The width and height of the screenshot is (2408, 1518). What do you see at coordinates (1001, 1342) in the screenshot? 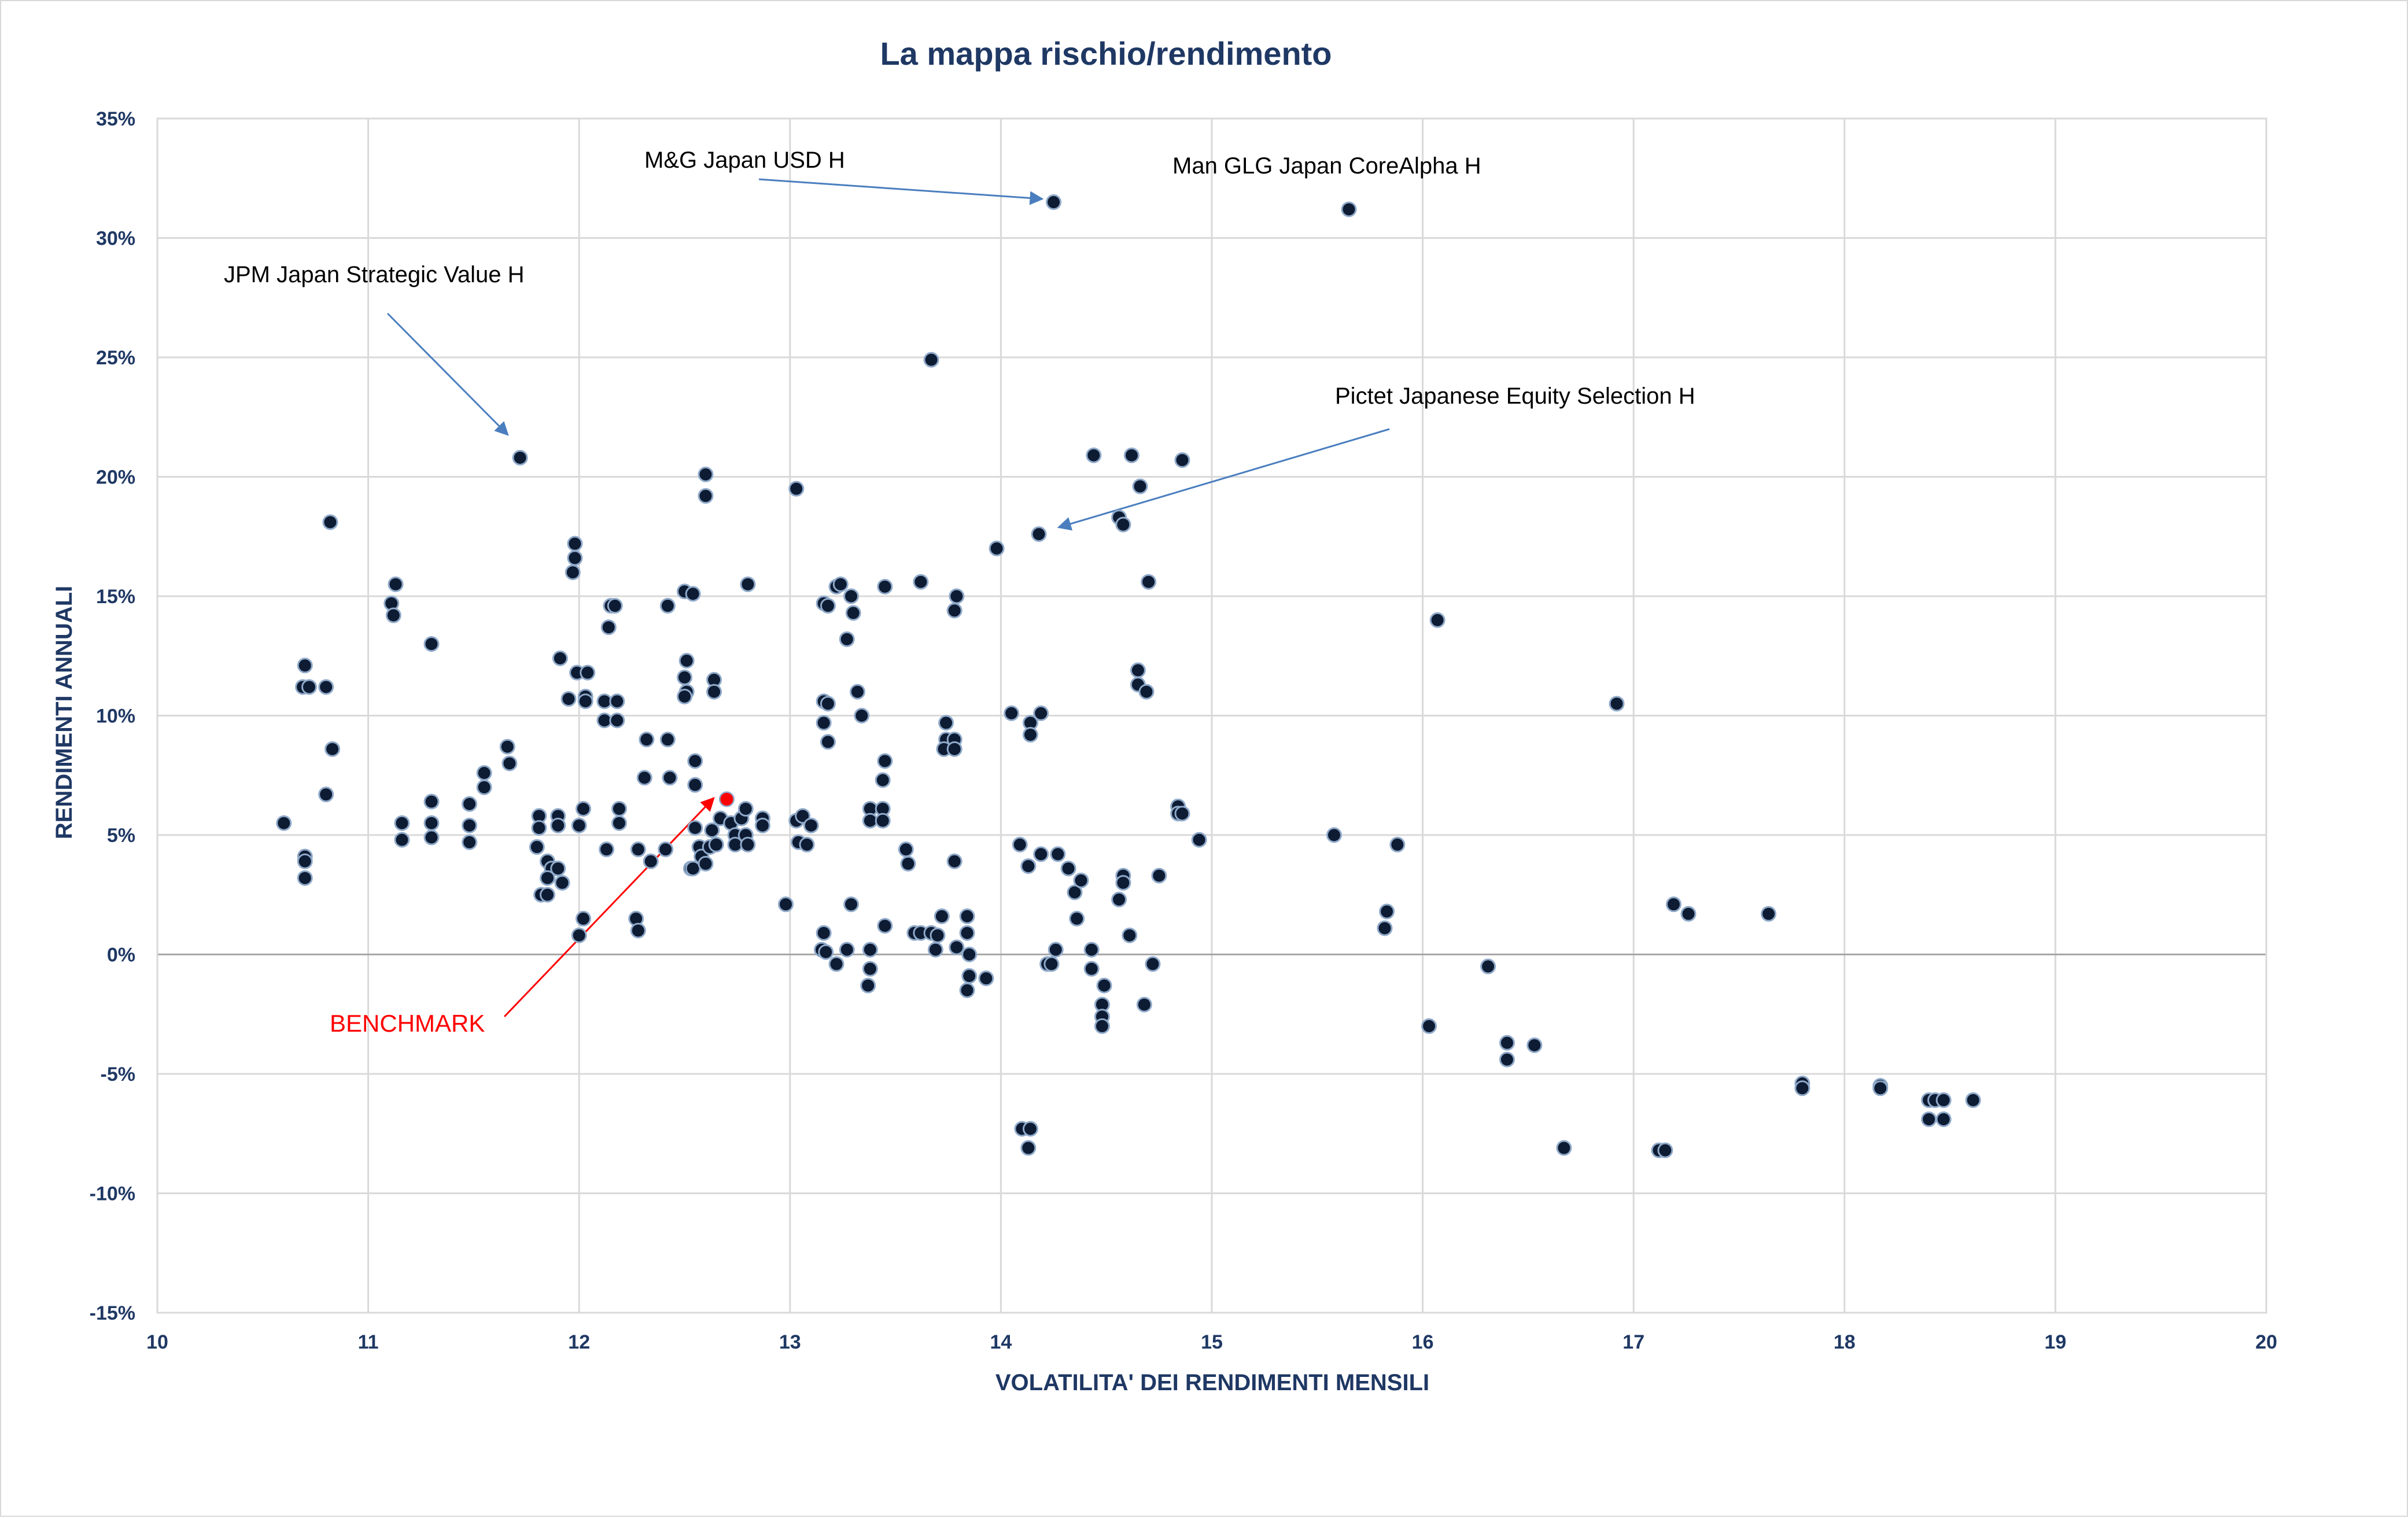
I see `x-tick-label: 14` at bounding box center [1001, 1342].